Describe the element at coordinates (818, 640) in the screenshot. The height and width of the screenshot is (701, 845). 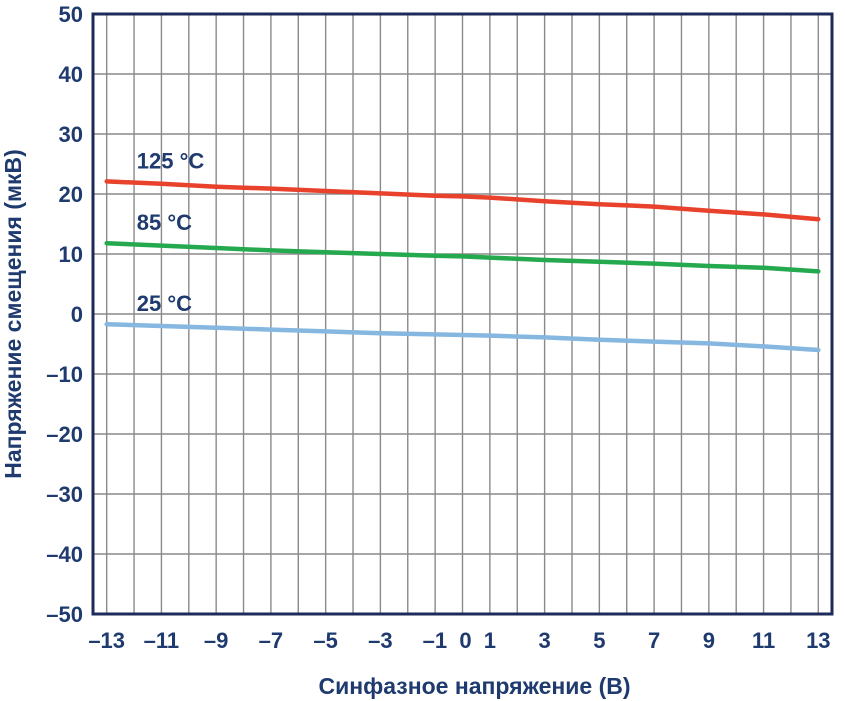
I see `x-tick-label: 13` at that location.